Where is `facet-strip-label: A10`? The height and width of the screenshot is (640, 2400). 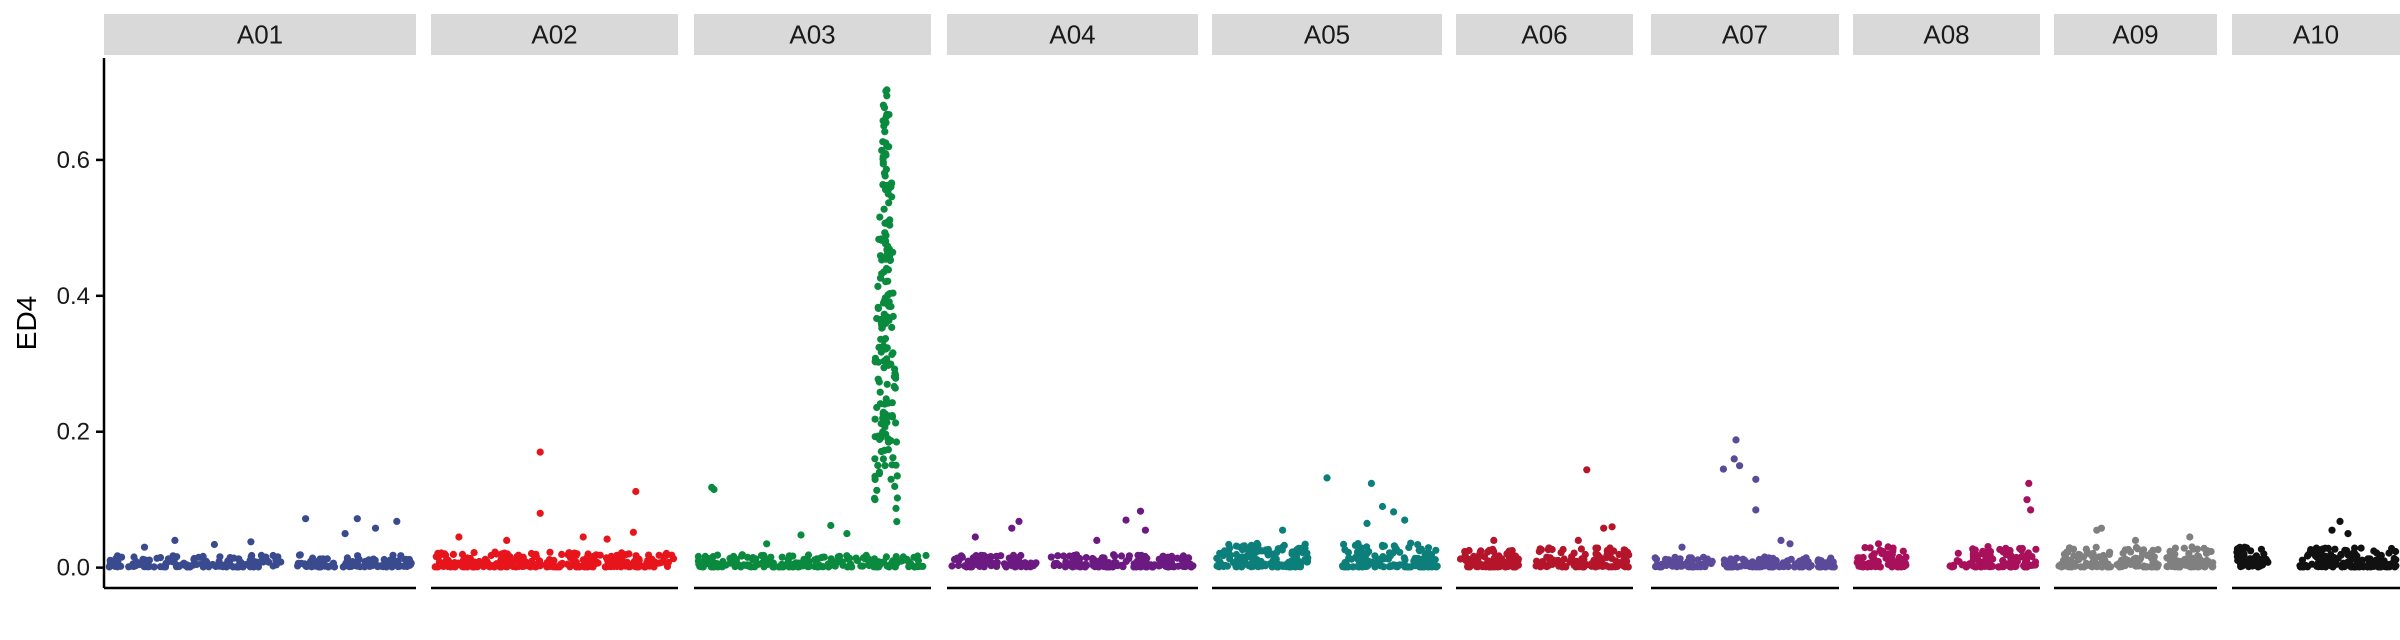
facet-strip-label: A10 is located at coordinates (2316, 35).